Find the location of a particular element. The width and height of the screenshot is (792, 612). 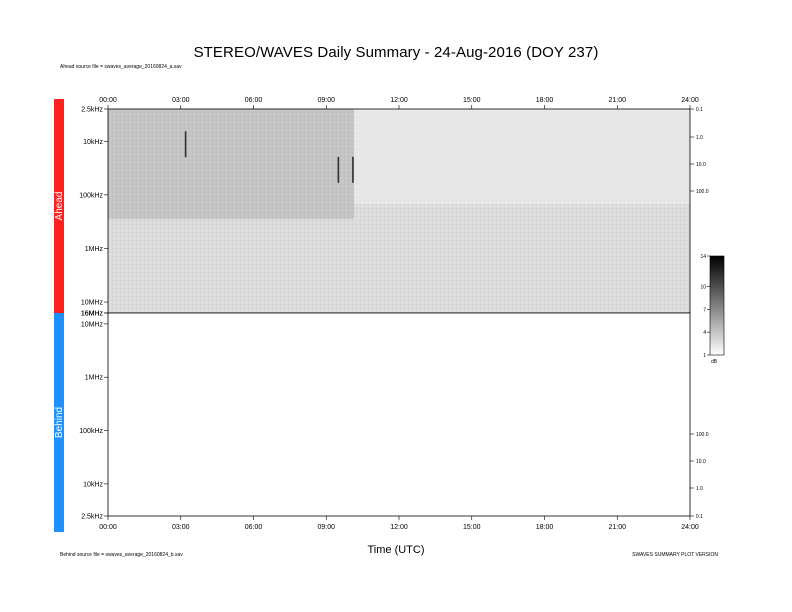

behind-ytick-label-0: 16MHz is located at coordinates (92, 314).